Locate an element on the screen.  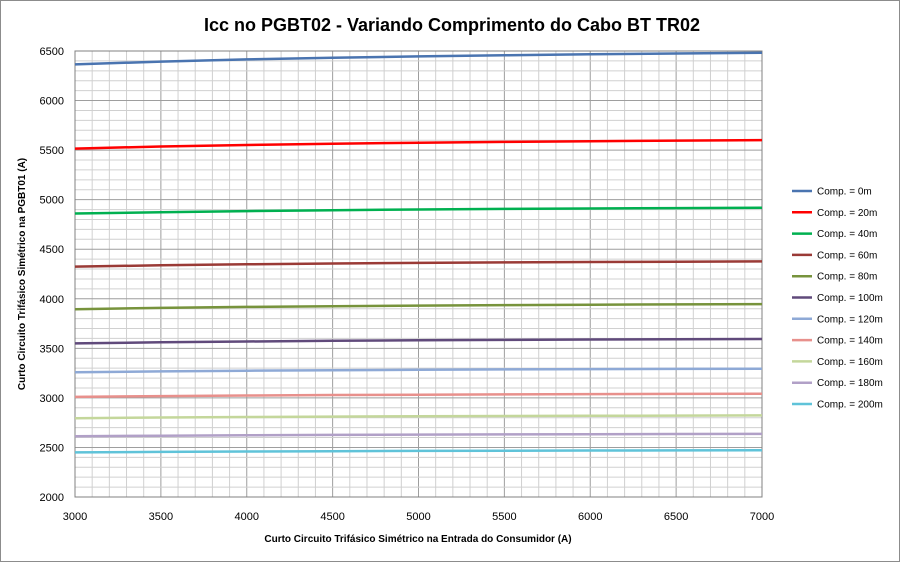
y-tick-label: 2500 is located at coordinates (52, 448).